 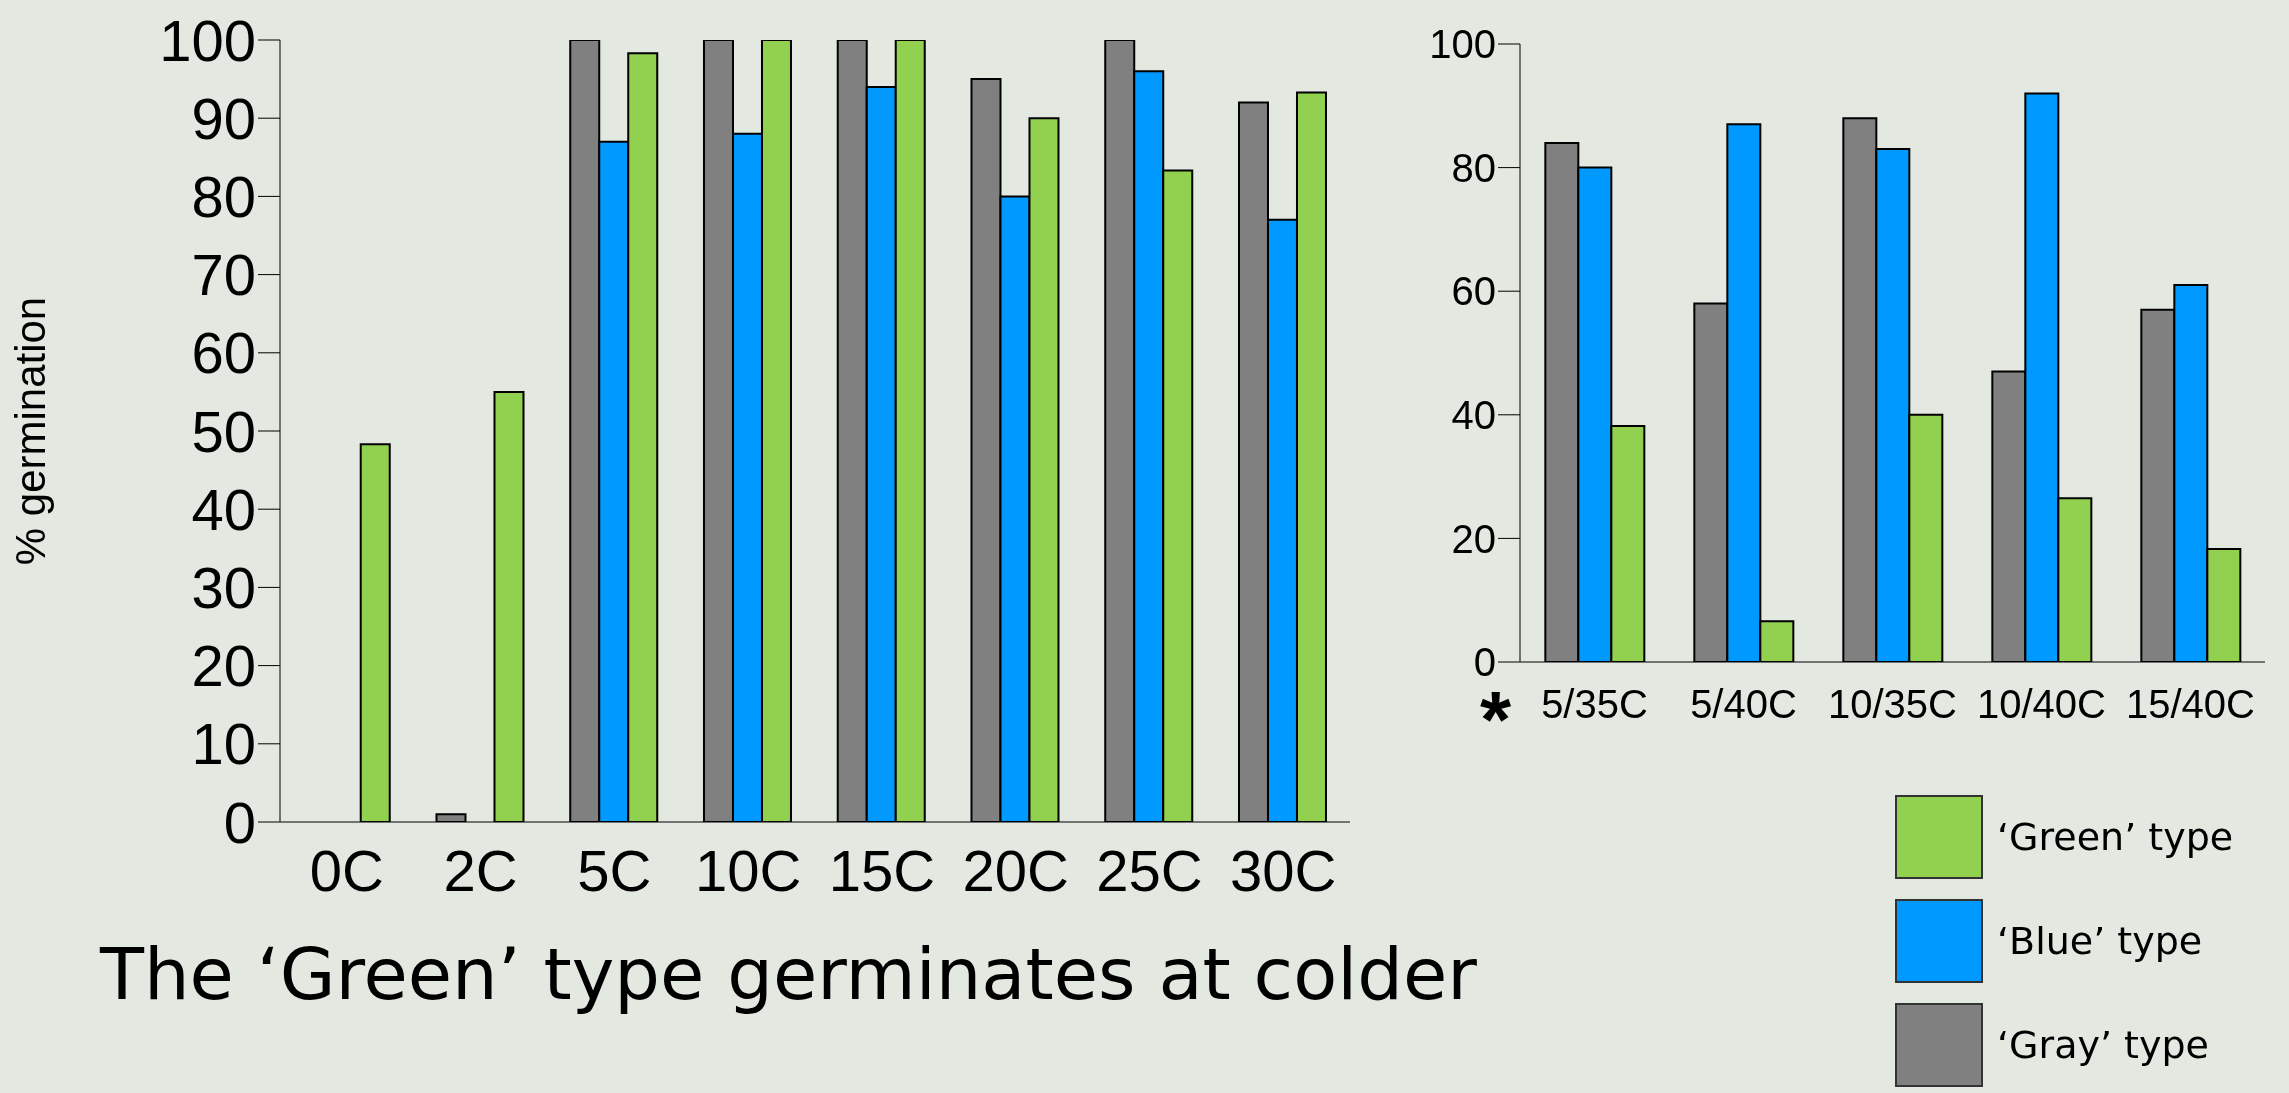 What do you see at coordinates (1892, 704) in the screenshot?
I see `x-tick-label: 10/35C` at bounding box center [1892, 704].